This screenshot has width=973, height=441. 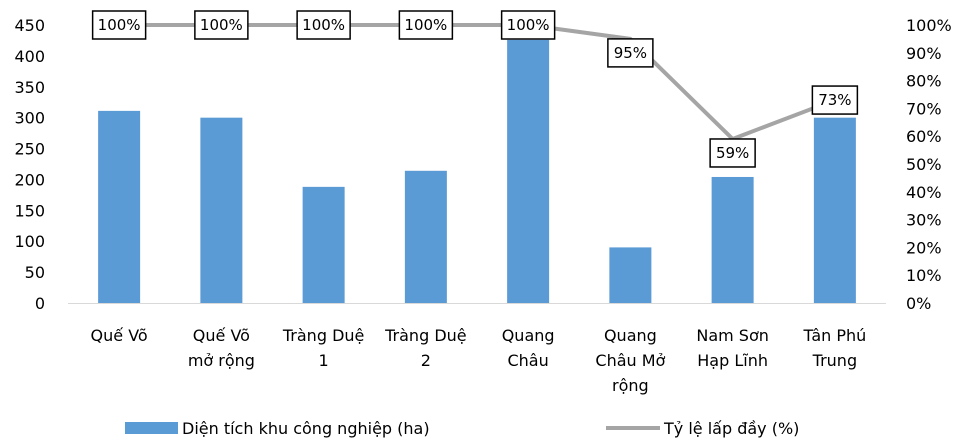 What do you see at coordinates (29, 25) in the screenshot?
I see `left-tick-label: 450` at bounding box center [29, 25].